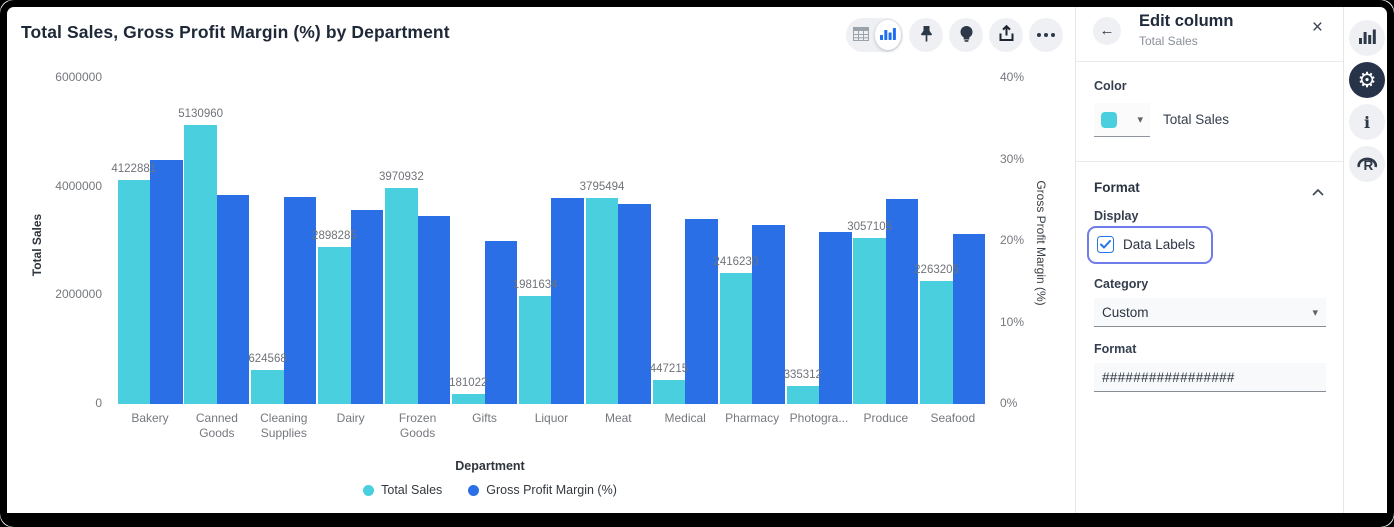 The image size is (1394, 527). I want to click on view-toggle, so click(874, 35).